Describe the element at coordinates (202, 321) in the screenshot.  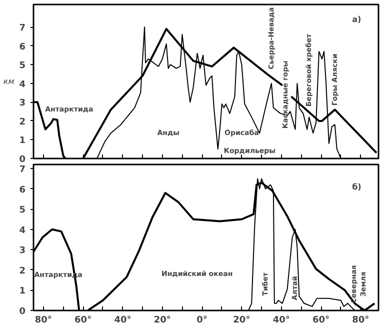
I see `x-tick-label: 0°` at that location.